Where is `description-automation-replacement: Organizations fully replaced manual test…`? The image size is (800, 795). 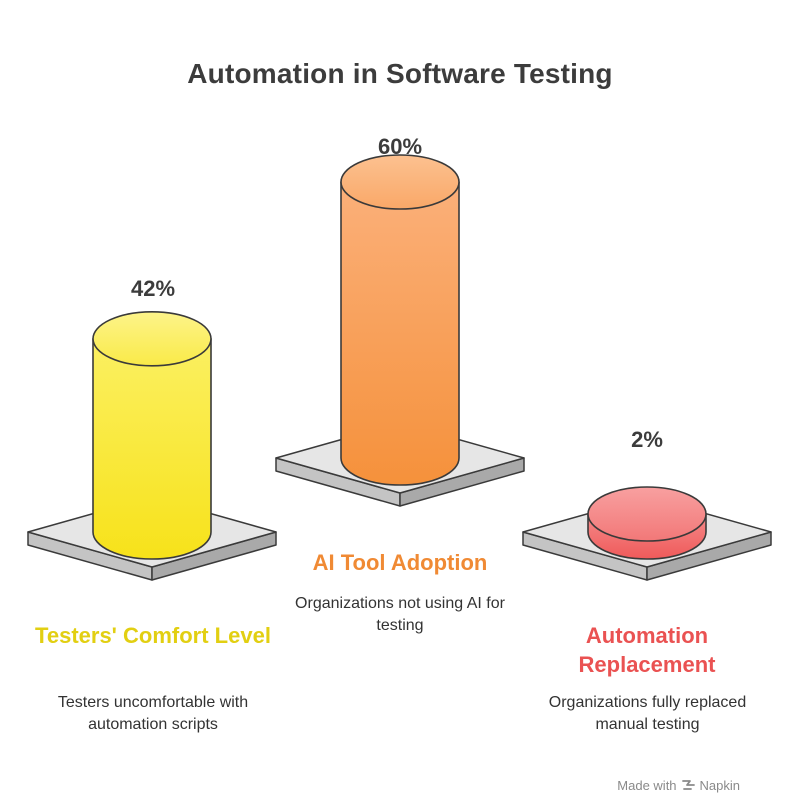
description-automation-replacement: Organizations fully replaced manual test… is located at coordinates (647, 713).